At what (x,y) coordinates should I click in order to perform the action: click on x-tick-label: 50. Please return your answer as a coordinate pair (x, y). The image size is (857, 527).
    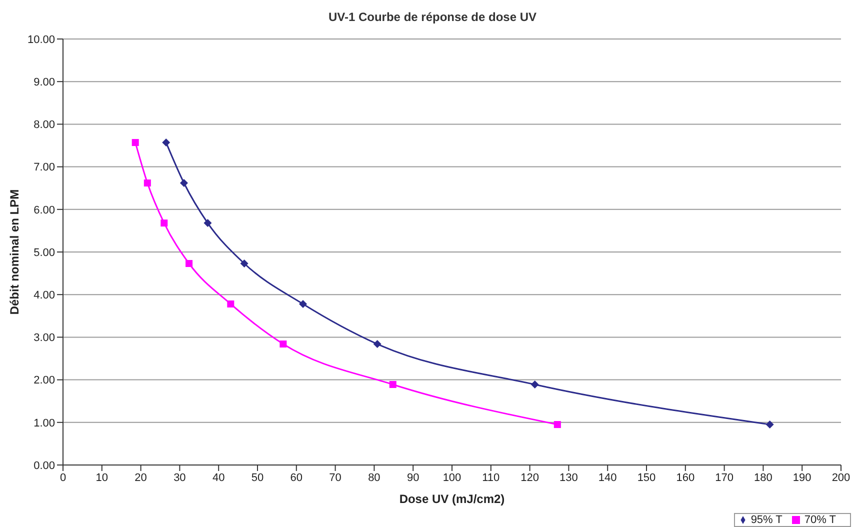
    Looking at the image, I should click on (257, 478).